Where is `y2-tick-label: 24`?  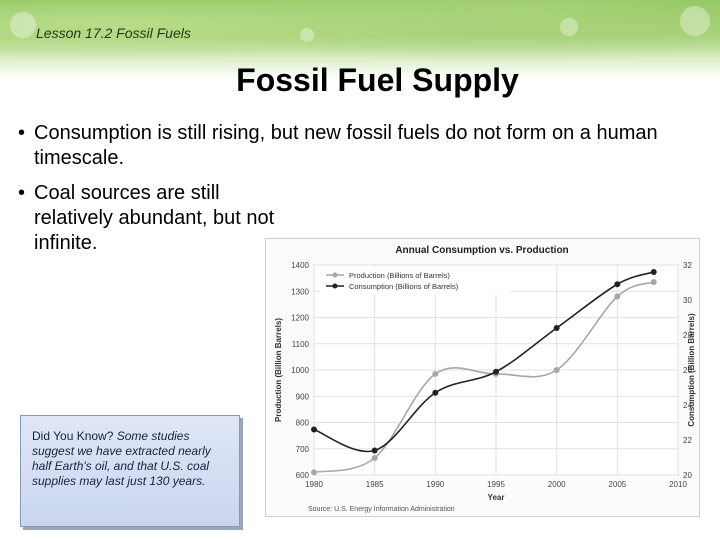
y2-tick-label: 24 is located at coordinates (687, 405).